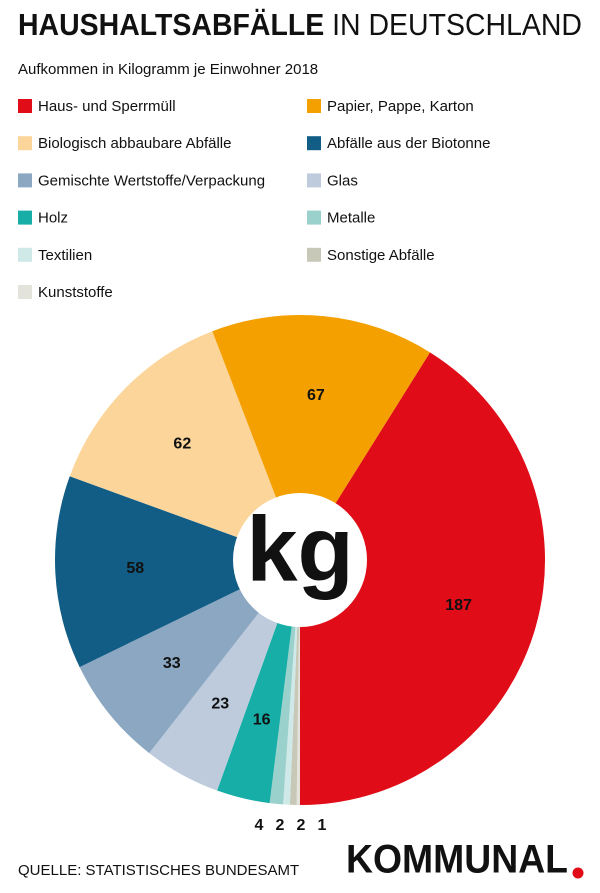  What do you see at coordinates (316, 395) in the screenshot?
I see `value-label: 67` at bounding box center [316, 395].